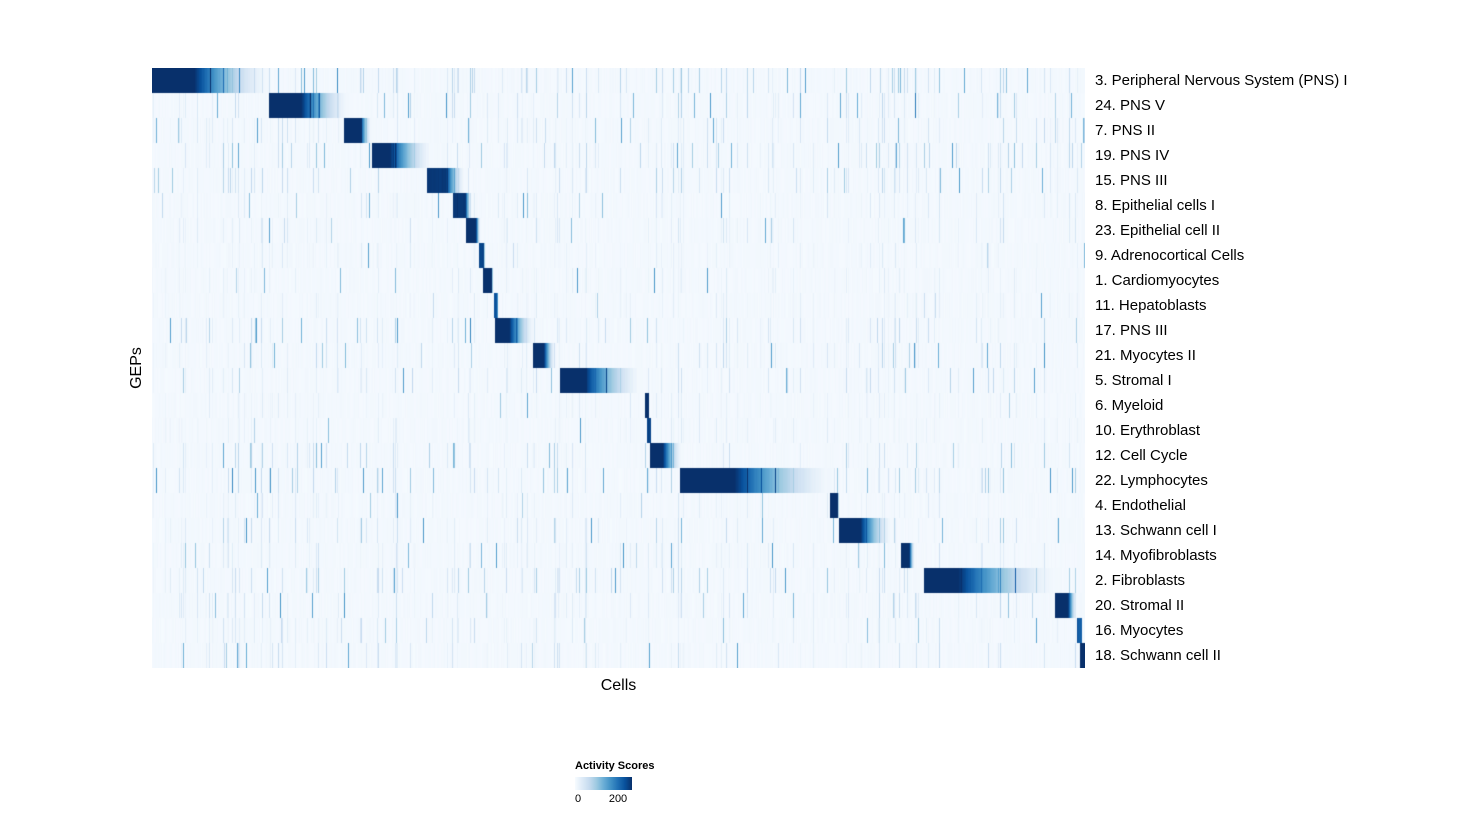  Describe the element at coordinates (1221, 80) in the screenshot. I see `row-label: 3. Peripheral Nervous System (PNS) I` at that location.